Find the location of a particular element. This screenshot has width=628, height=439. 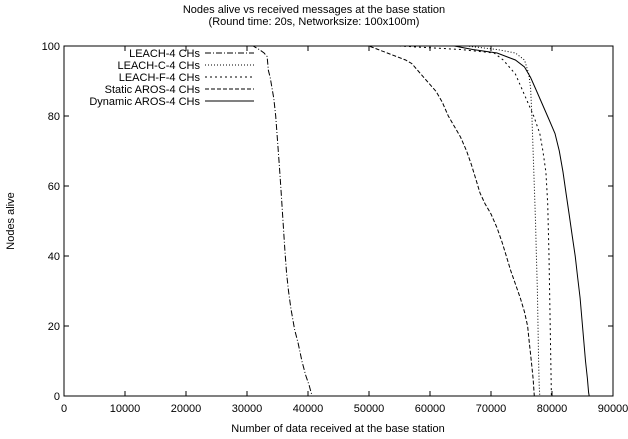

y-tick-label: 80 is located at coordinates (54, 117).